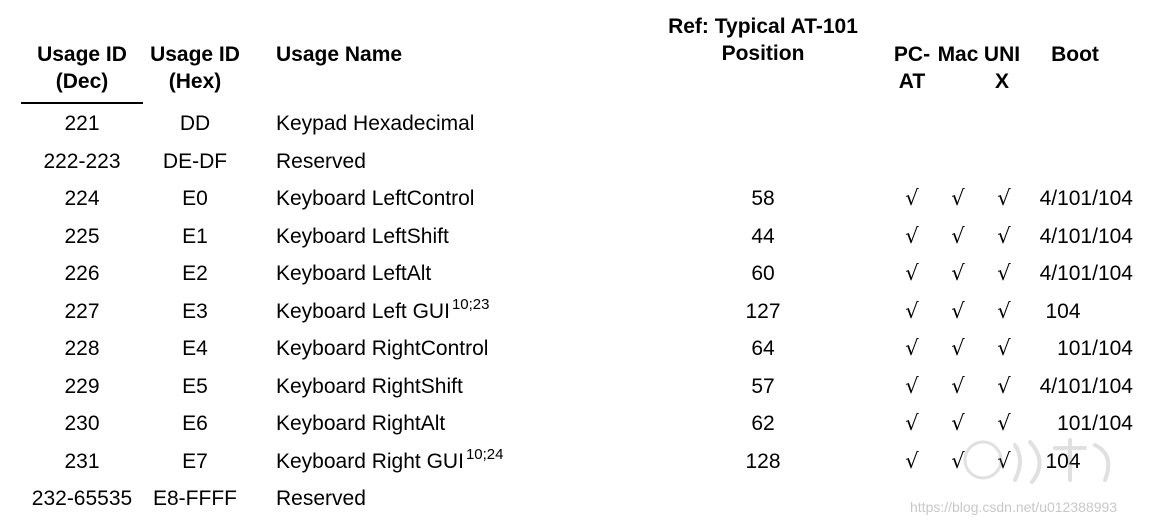 This screenshot has width=1154, height=527. What do you see at coordinates (763, 386) in the screenshot?
I see `ref-position: 57` at bounding box center [763, 386].